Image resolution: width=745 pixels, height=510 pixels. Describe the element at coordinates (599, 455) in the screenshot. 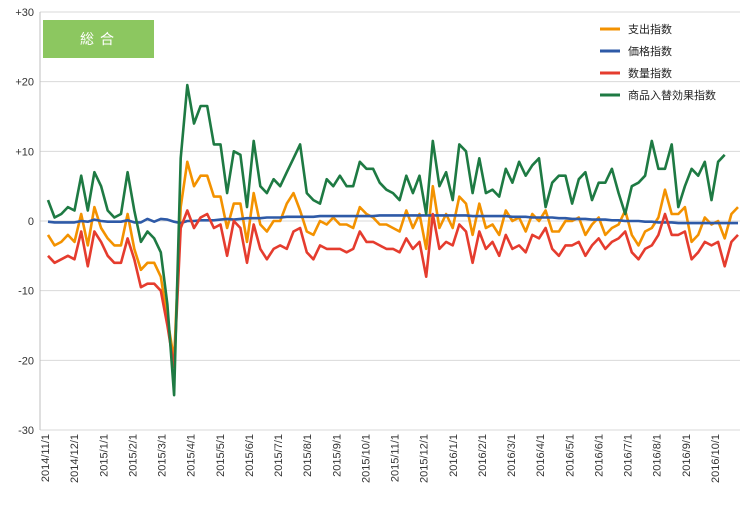

I see `x-tick-label: 2016/6/1` at that location.